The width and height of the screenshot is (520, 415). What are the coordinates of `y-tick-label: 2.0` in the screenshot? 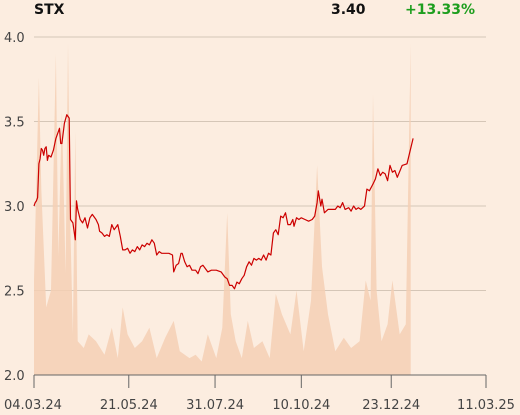 It's located at (14, 376).